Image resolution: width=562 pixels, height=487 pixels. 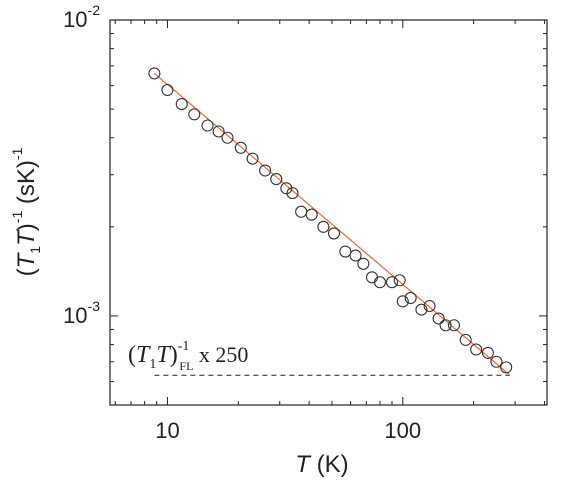 What do you see at coordinates (26, 211) in the screenshot?
I see `y-axis-title: (T1T)-1 (sK)-1` at bounding box center [26, 211].